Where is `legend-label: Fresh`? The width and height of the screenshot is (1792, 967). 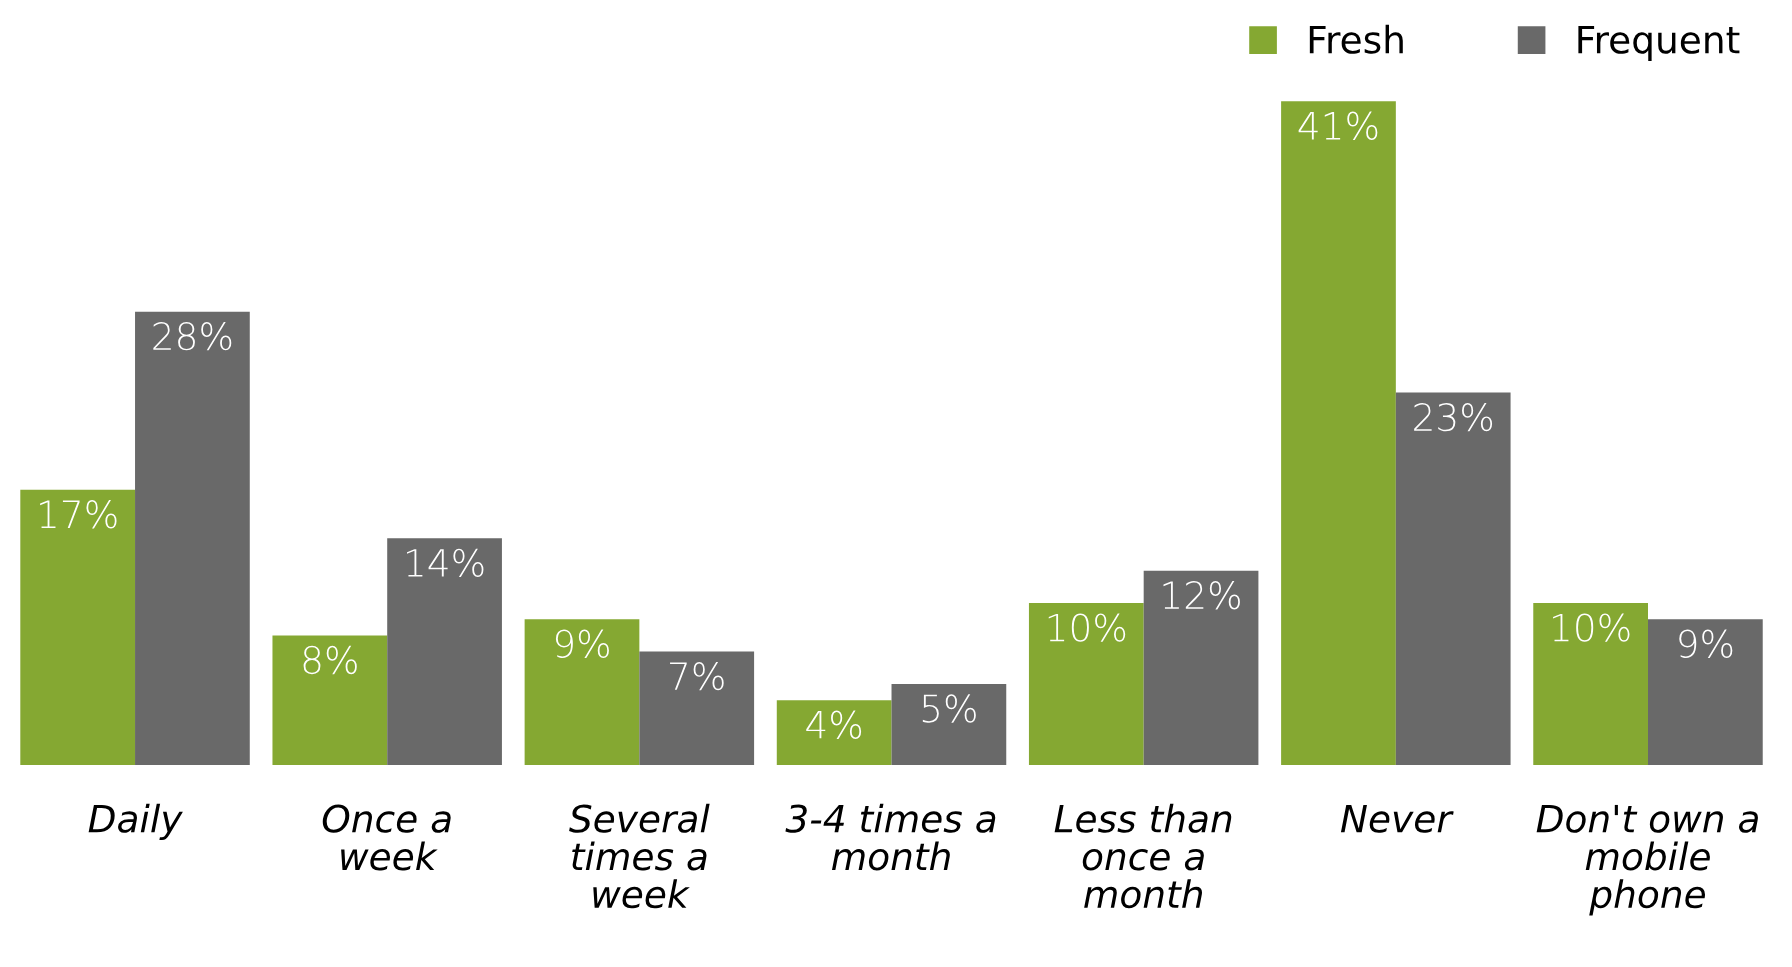 legend-label: Fresh is located at coordinates (1356, 39).